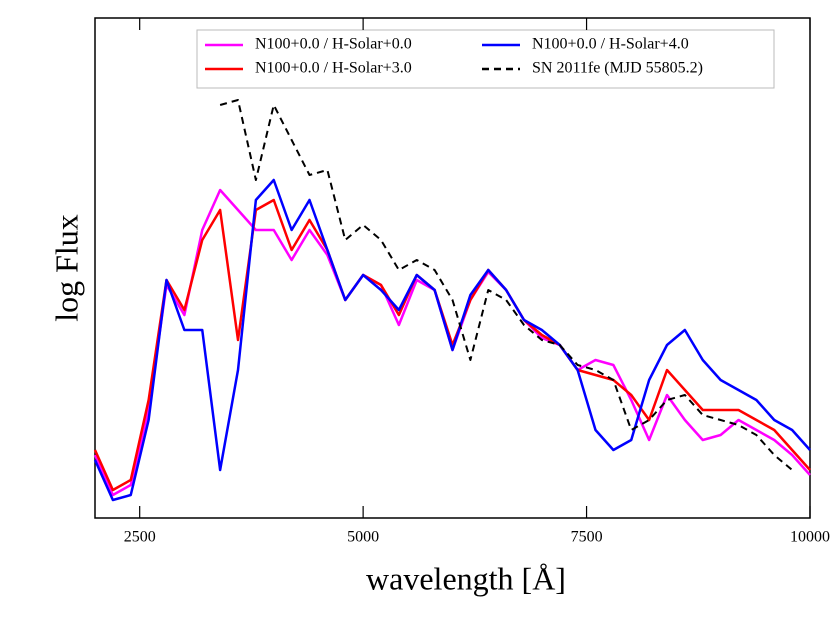 The width and height of the screenshot is (830, 642). I want to click on x-axis-title: wavelength [Å], so click(466, 578).